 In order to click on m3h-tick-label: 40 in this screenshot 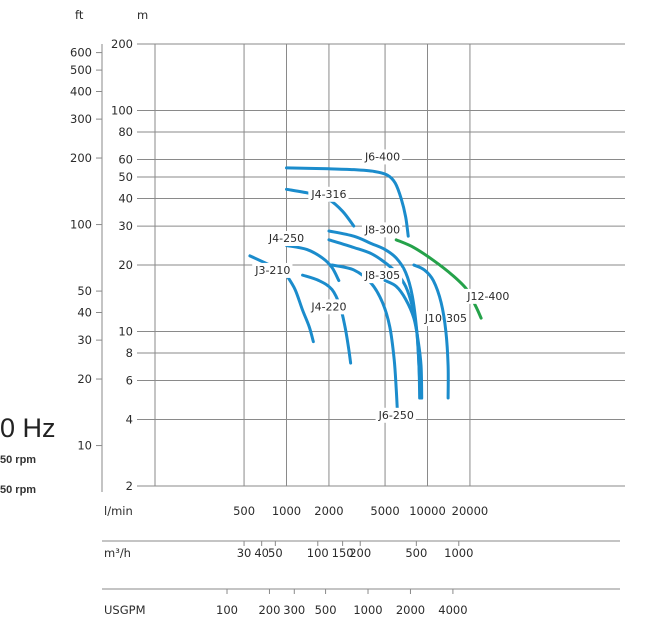, I will do `click(261, 553)`.